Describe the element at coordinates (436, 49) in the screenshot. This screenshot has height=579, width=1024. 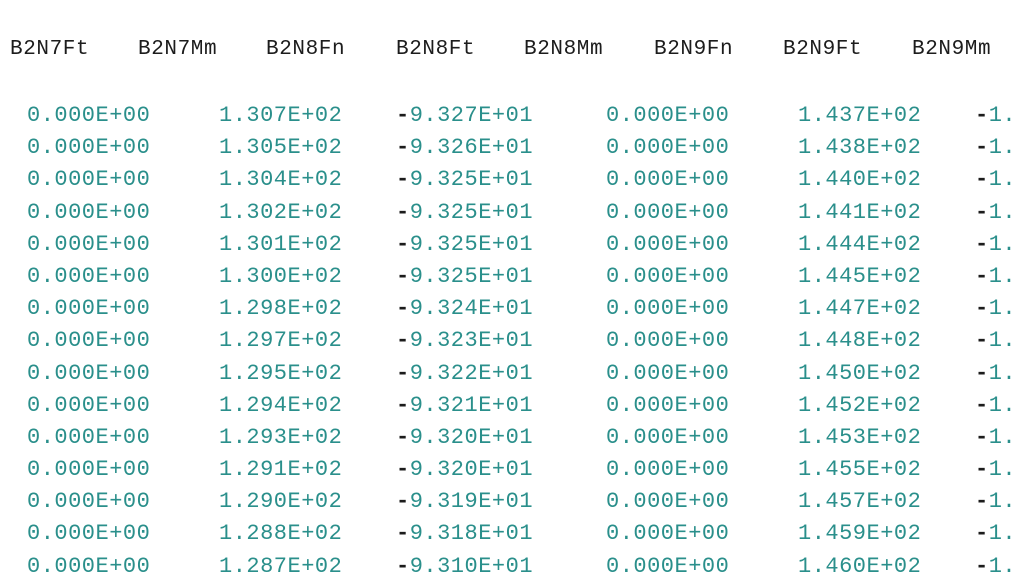
I see `column-header-b2n8ft: B2N8Ft` at that location.